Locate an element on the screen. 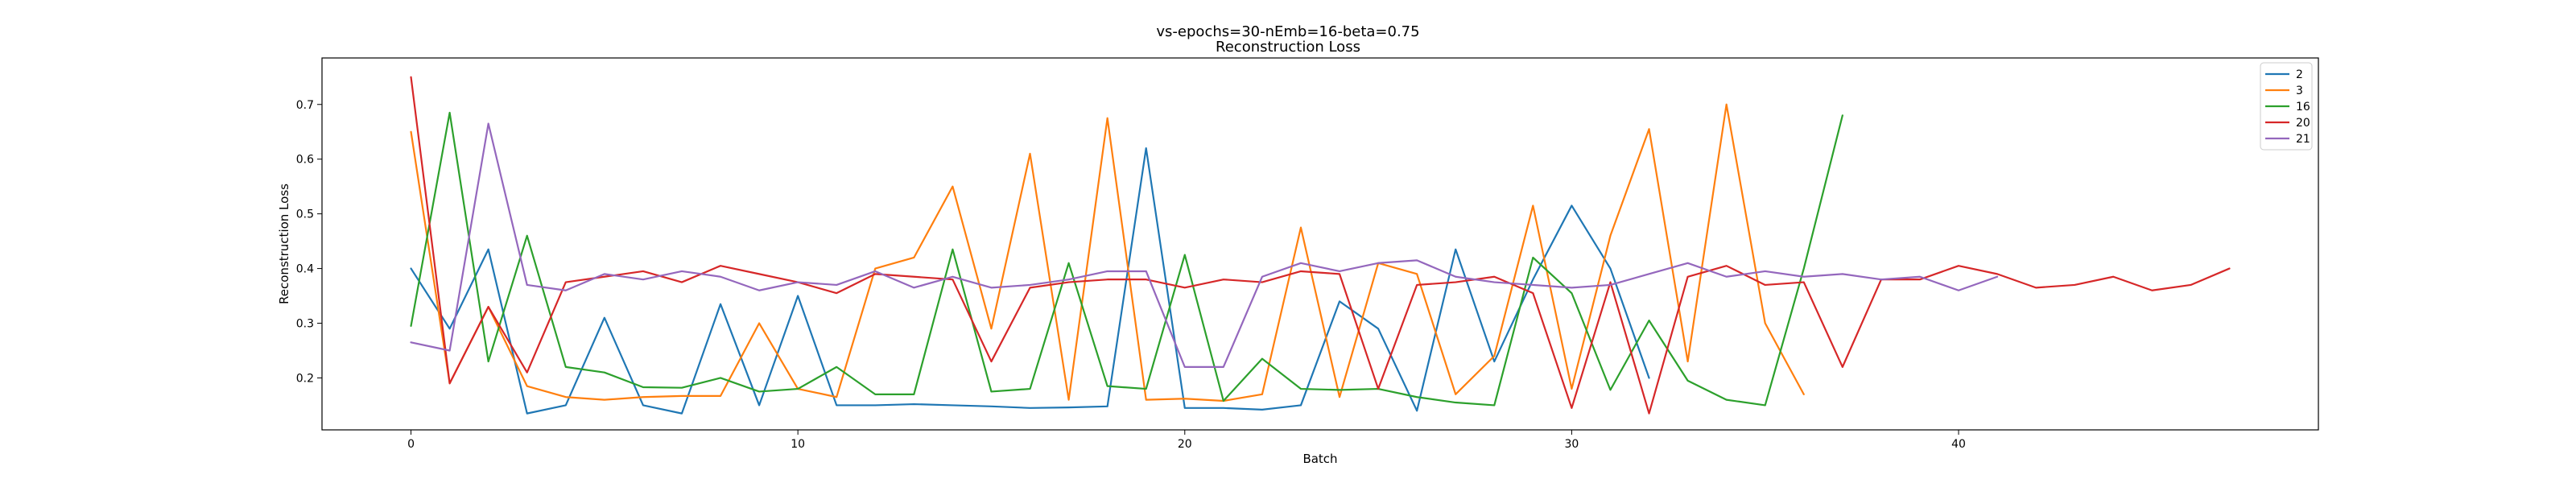  x-tick-label: 20 is located at coordinates (1185, 444).